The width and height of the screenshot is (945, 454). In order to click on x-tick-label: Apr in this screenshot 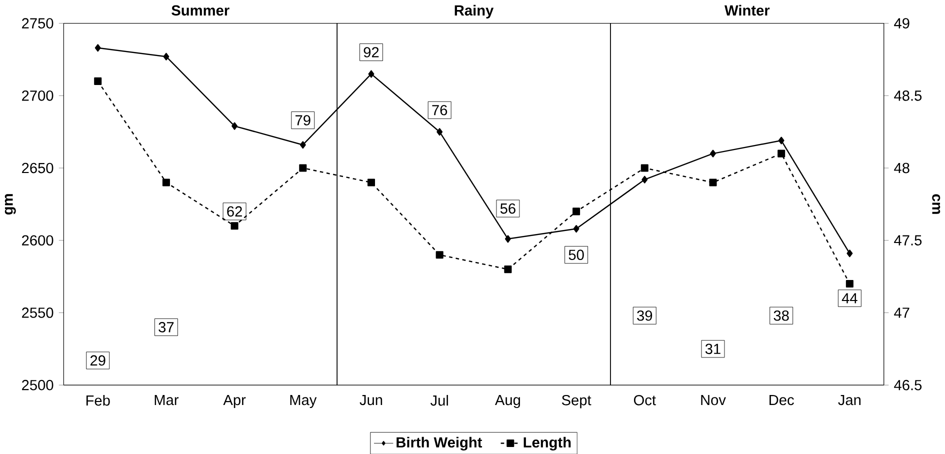, I will do `click(234, 401)`.